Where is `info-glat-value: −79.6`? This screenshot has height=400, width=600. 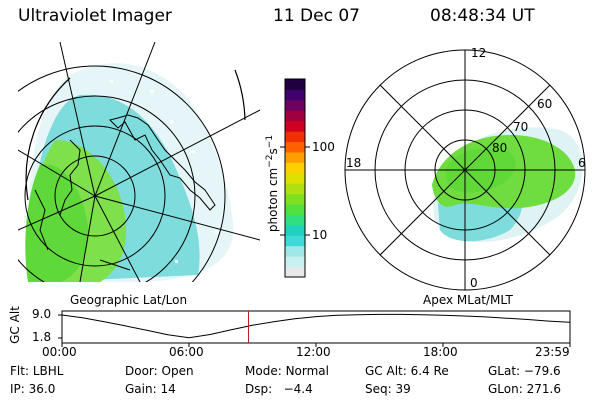 info-glat-value: −79.6 is located at coordinates (542, 371).